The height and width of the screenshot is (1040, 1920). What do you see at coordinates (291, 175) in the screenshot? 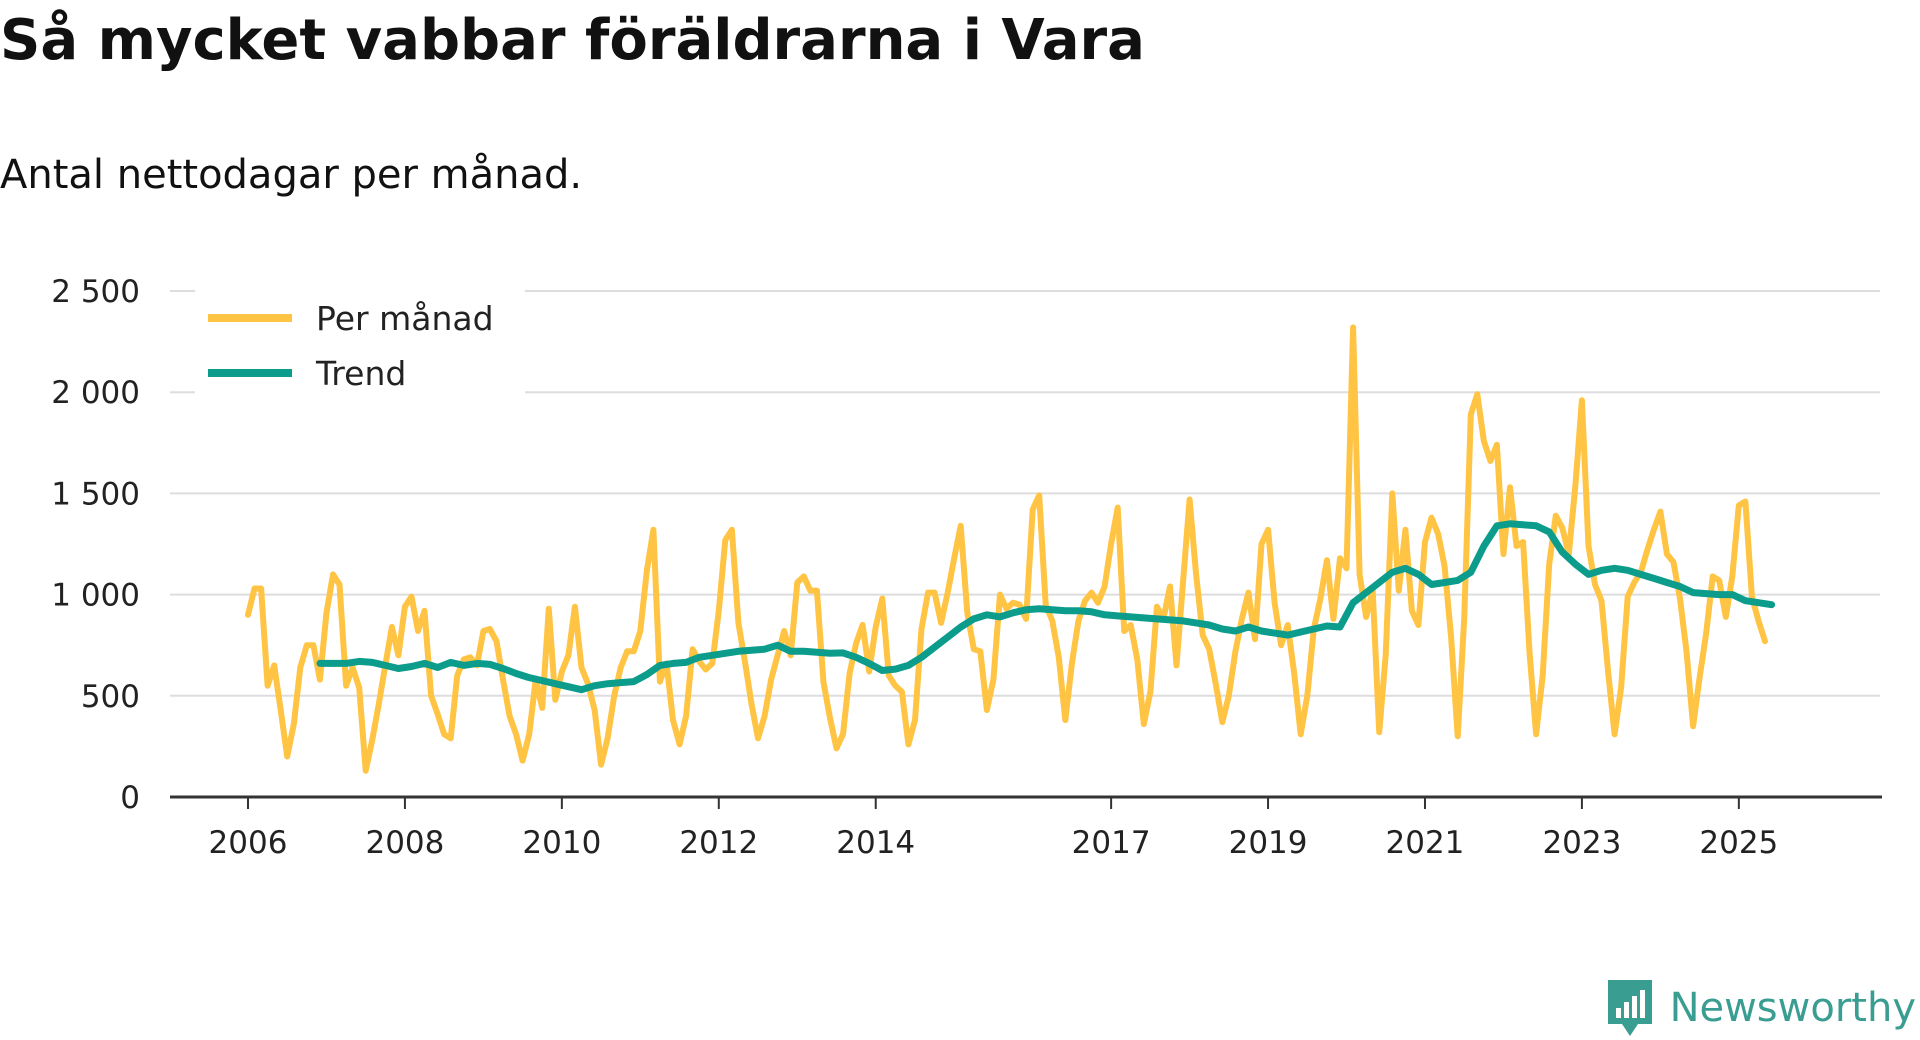
I see `chart-subtitle: Antal nettodagar per månad.` at bounding box center [291, 175].